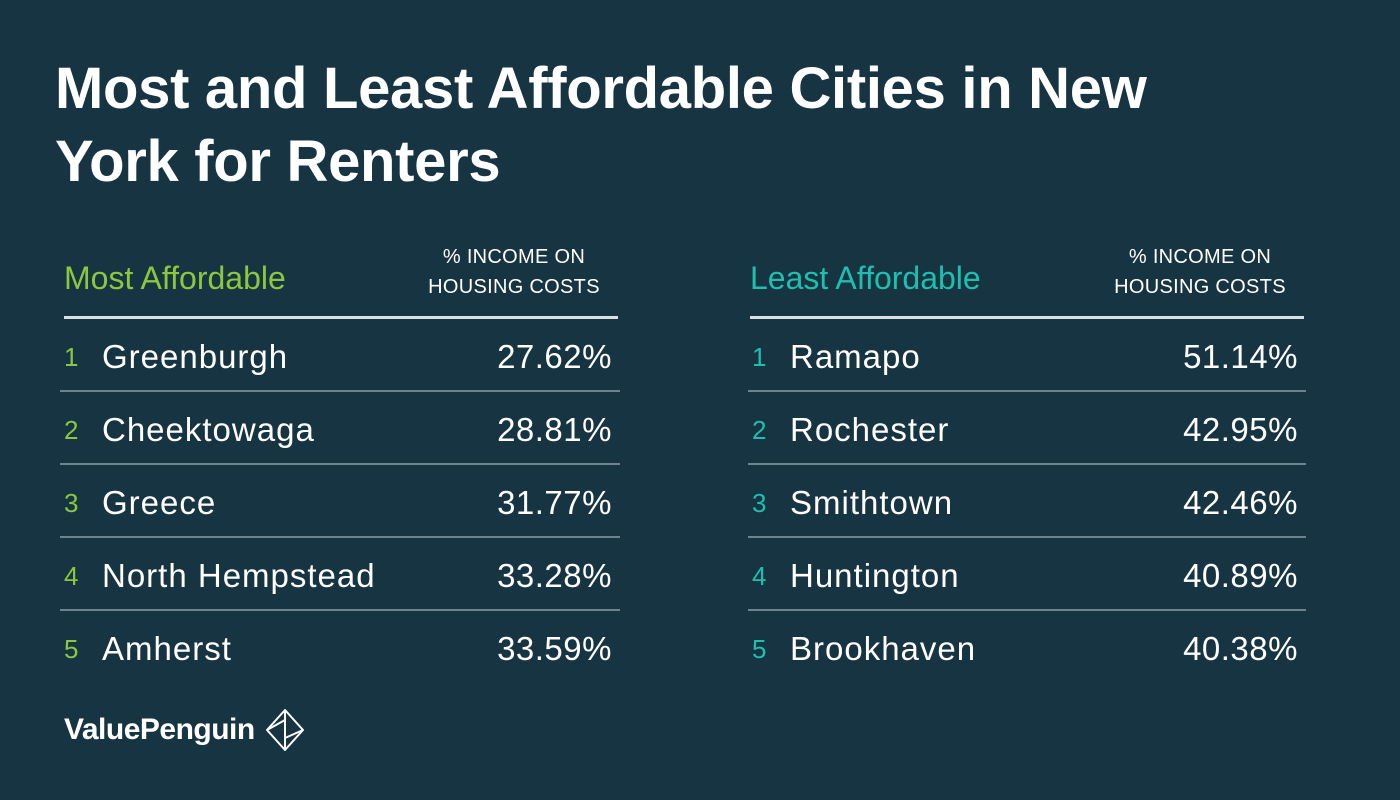 The image size is (1400, 800). What do you see at coordinates (1240, 575) in the screenshot?
I see `income-percent: 40.89%` at bounding box center [1240, 575].